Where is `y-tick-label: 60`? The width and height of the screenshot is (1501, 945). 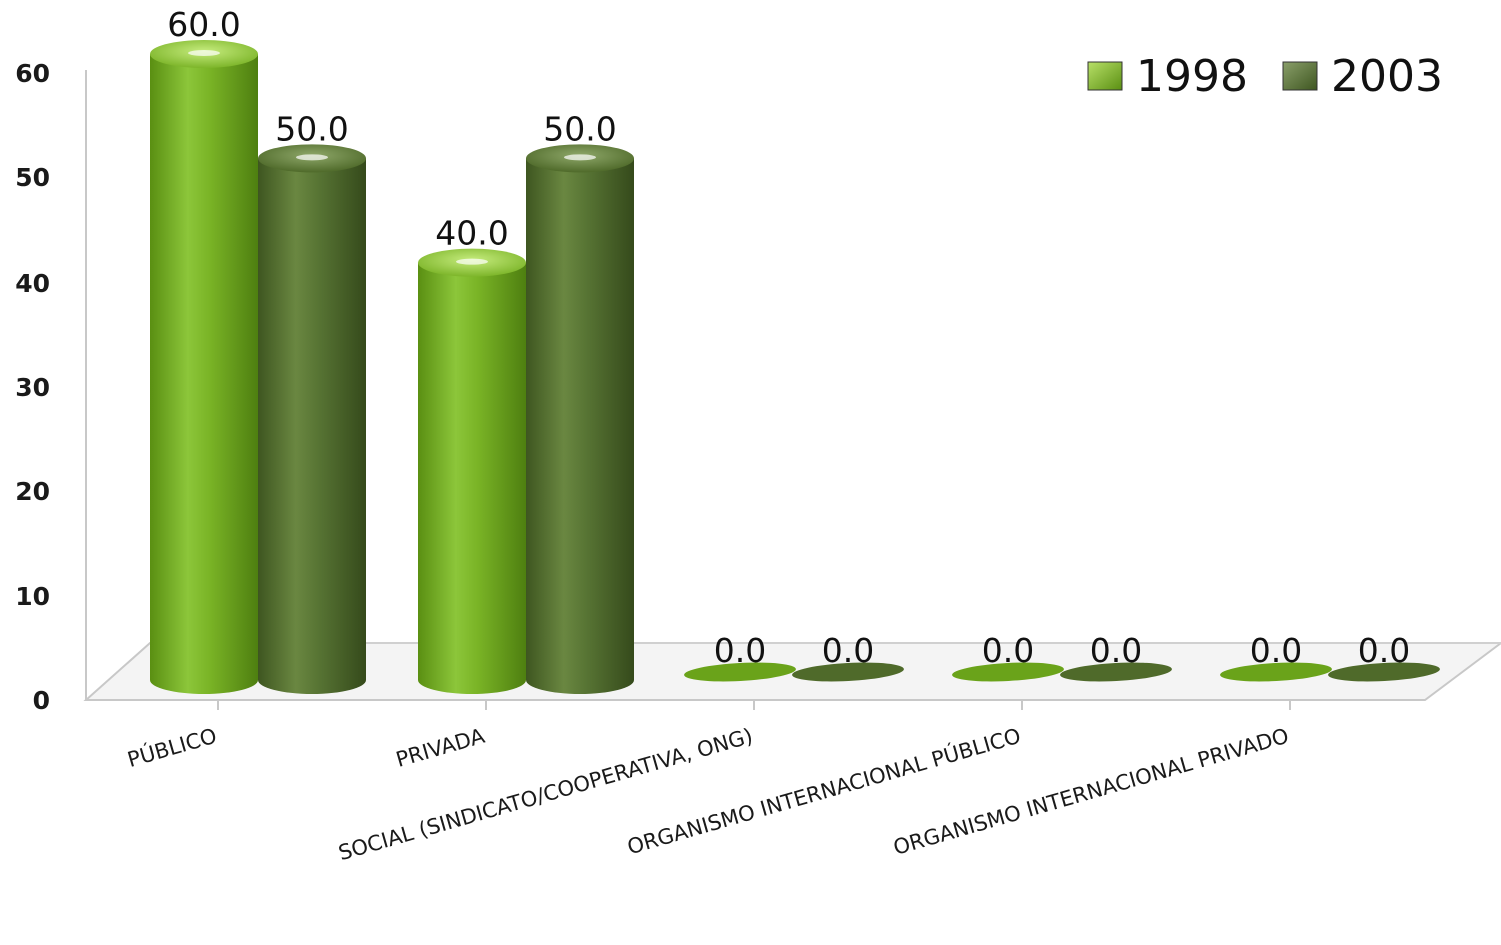
y-tick-label: 60 is located at coordinates (32, 73).